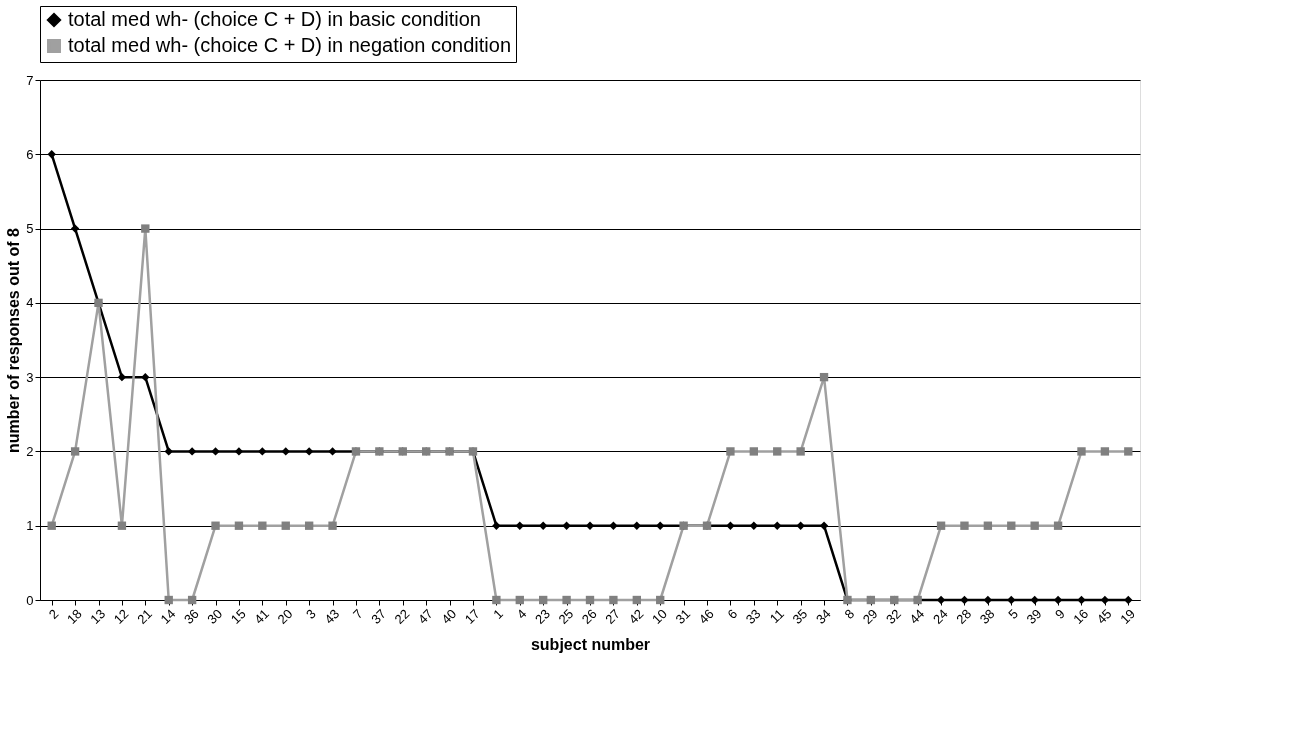 The width and height of the screenshot is (1302, 755). Describe the element at coordinates (613, 616) in the screenshot. I see `x-tick-label: 27` at that location.